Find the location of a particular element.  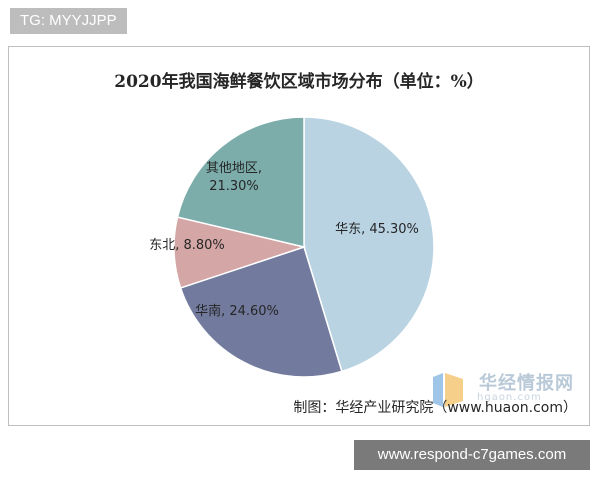

slice-label-4: 其他地区, 21.30% is located at coordinates (234, 177).